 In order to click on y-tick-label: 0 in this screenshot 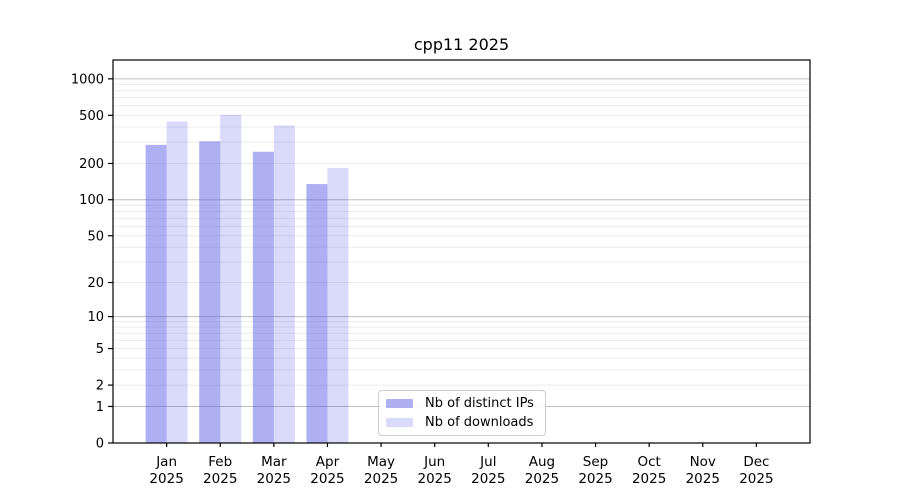, I will do `click(100, 444)`.